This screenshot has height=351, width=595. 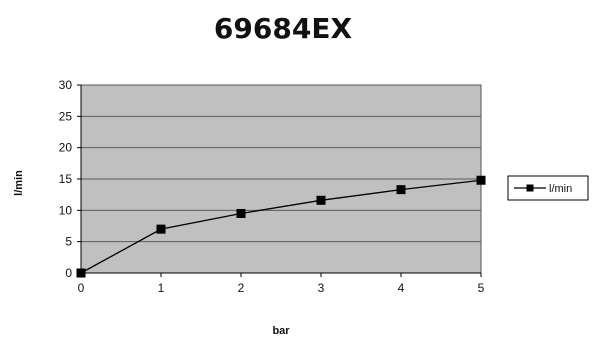 What do you see at coordinates (283, 28) in the screenshot?
I see `chart-title: 69684EX` at bounding box center [283, 28].